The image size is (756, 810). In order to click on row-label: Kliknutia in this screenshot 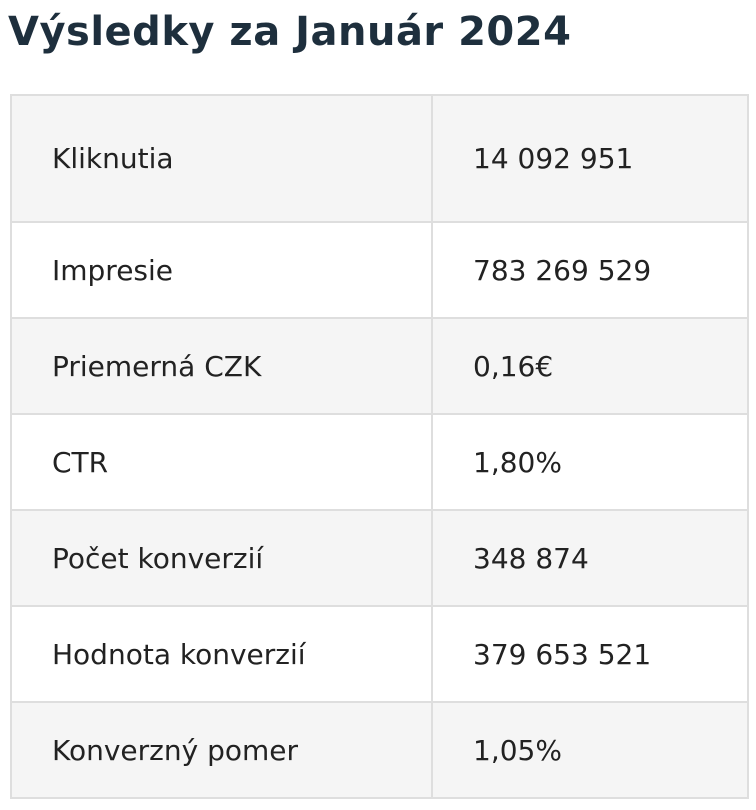, I will do `click(221, 158)`.